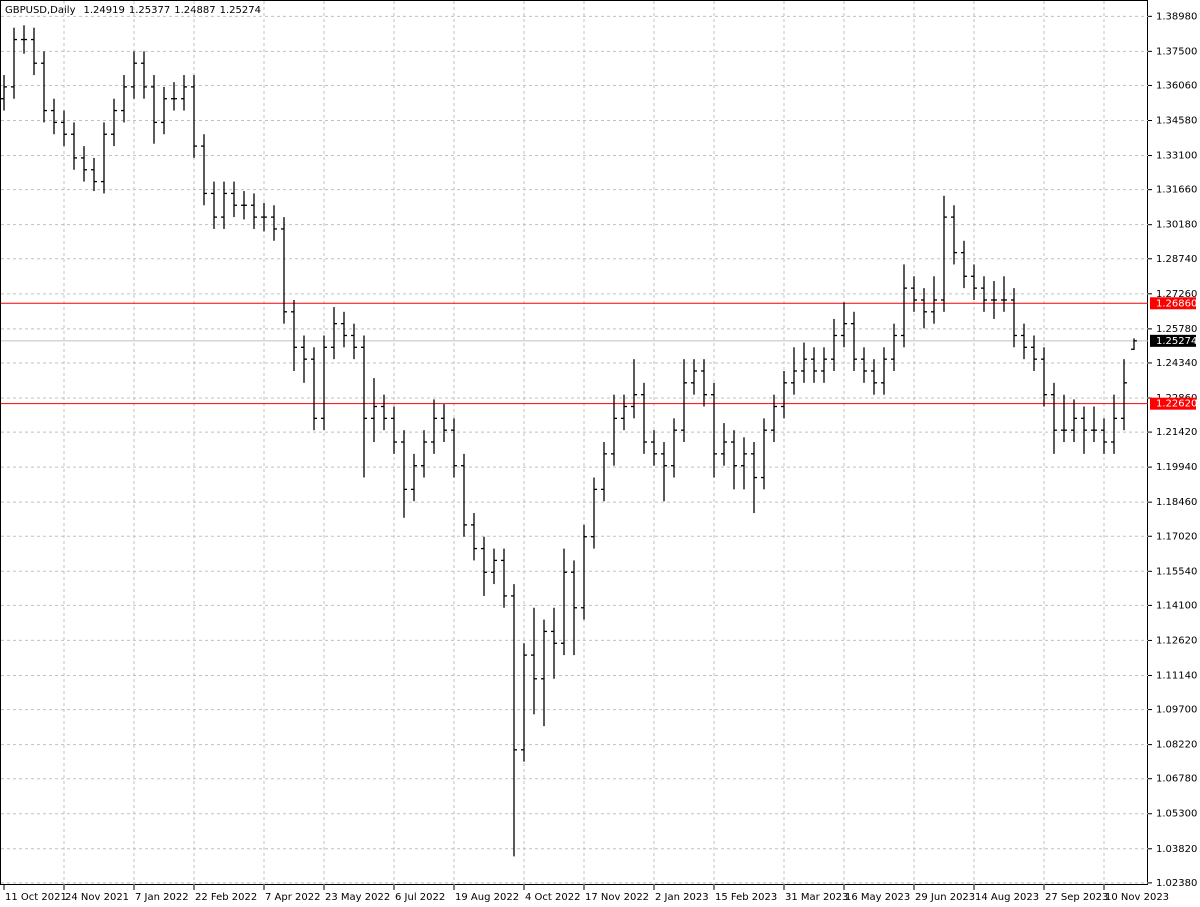 This screenshot has width=1200, height=907. What do you see at coordinates (1176, 363) in the screenshot?
I see `y-tick-label: 1.24340` at bounding box center [1176, 363].